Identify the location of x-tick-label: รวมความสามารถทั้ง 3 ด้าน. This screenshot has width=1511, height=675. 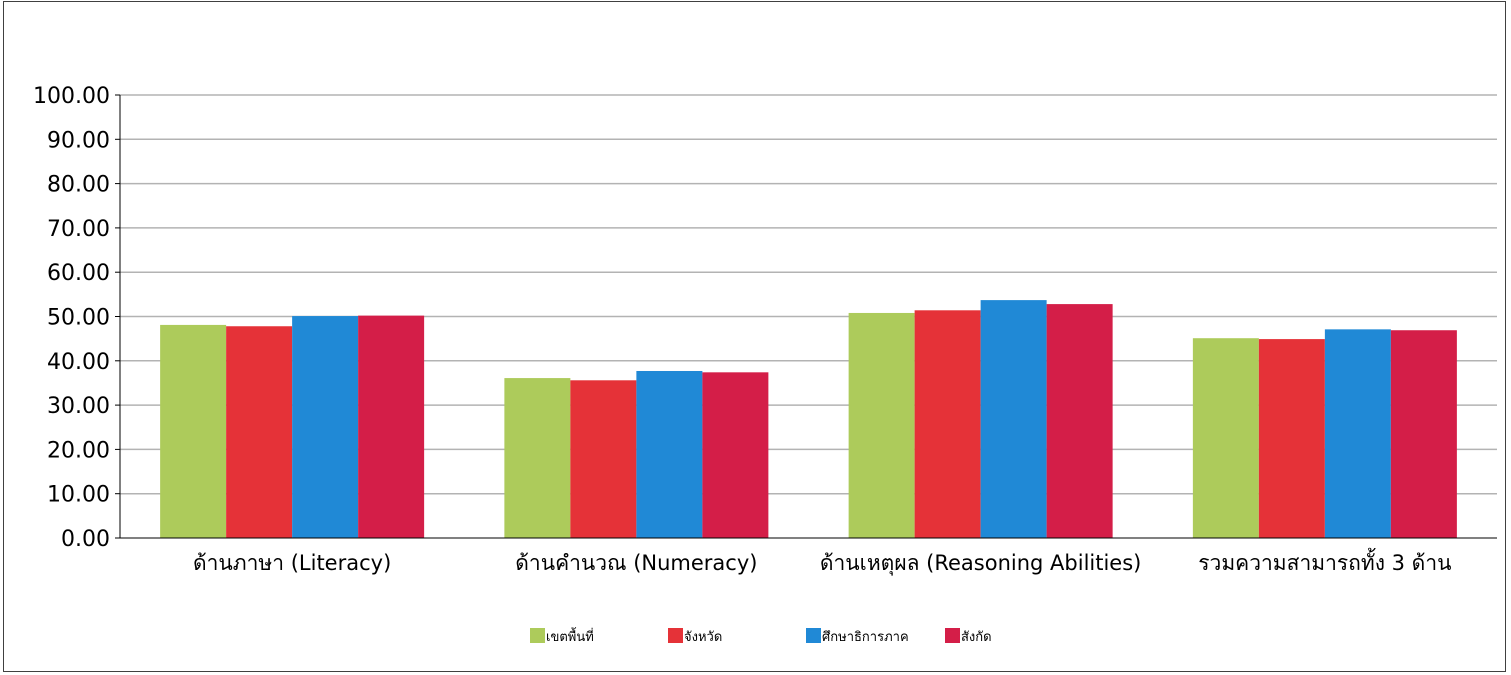
(1324, 561).